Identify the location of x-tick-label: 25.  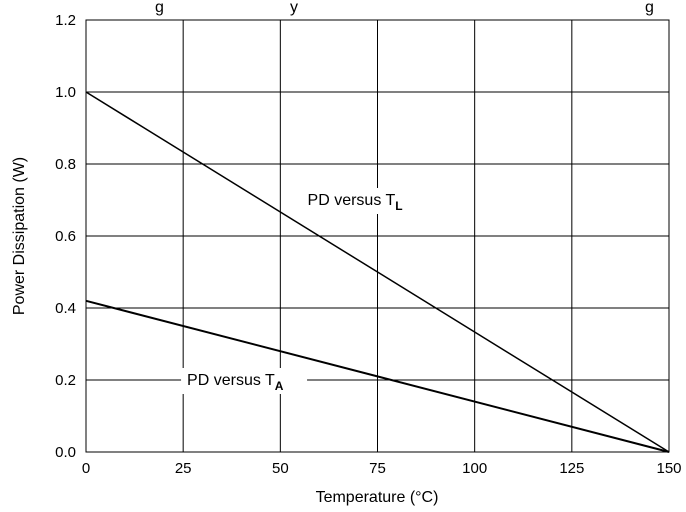
(183, 468).